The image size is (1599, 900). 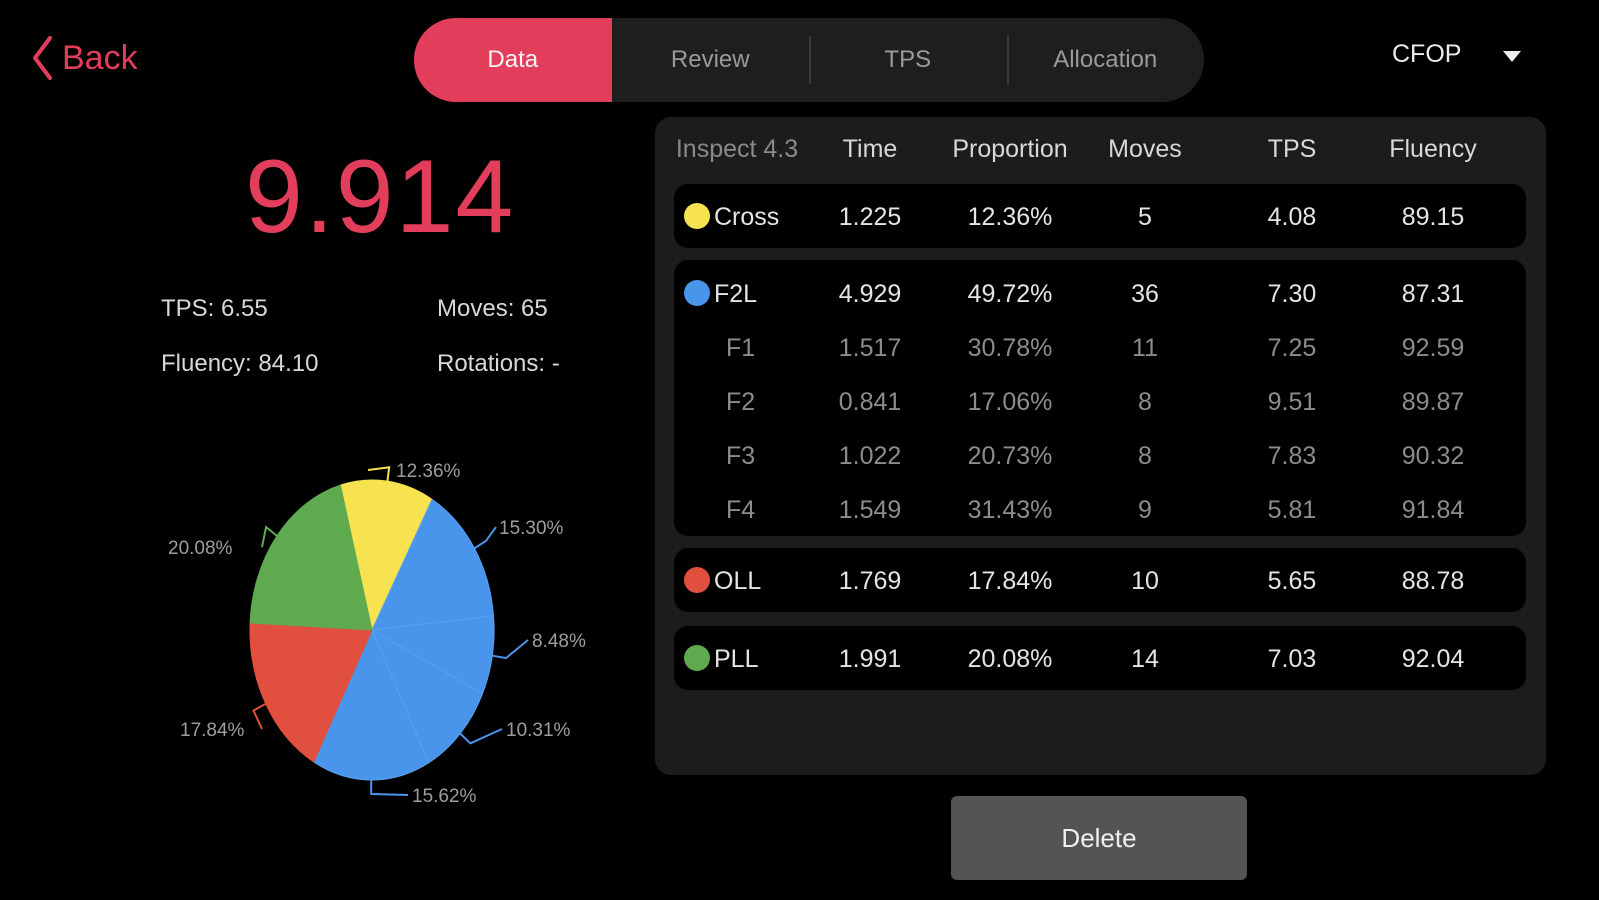 I want to click on table-row: F3 1.022 20.73% 8 7.83 90.32, so click(x=1100, y=455).